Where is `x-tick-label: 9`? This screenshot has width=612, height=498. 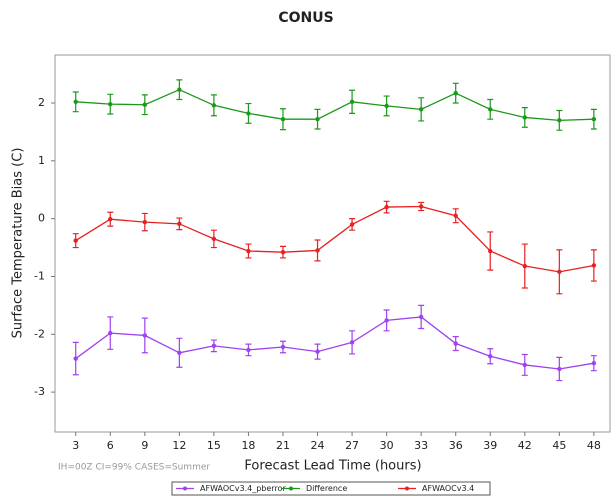 x-tick-label: 9 is located at coordinates (144, 445).